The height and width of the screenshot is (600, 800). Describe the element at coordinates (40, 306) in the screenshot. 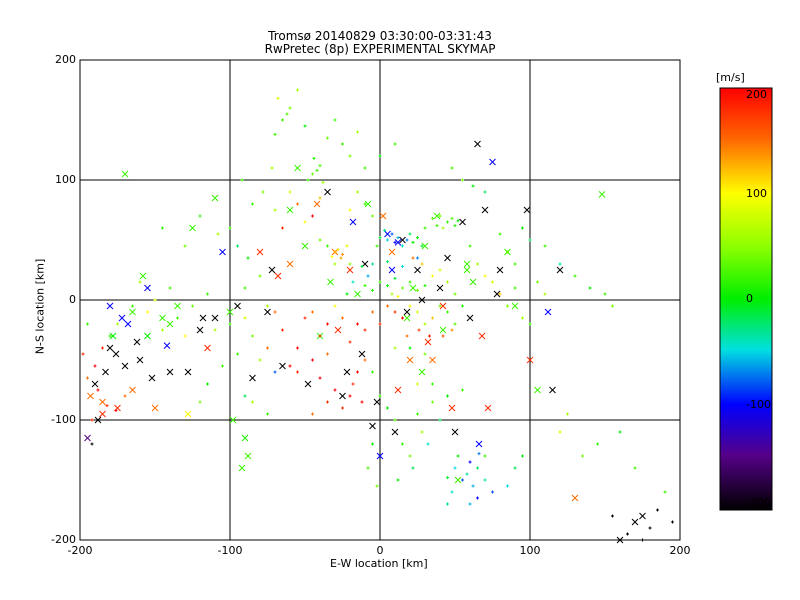

I see `y-axis-label: N-S location [km]` at that location.